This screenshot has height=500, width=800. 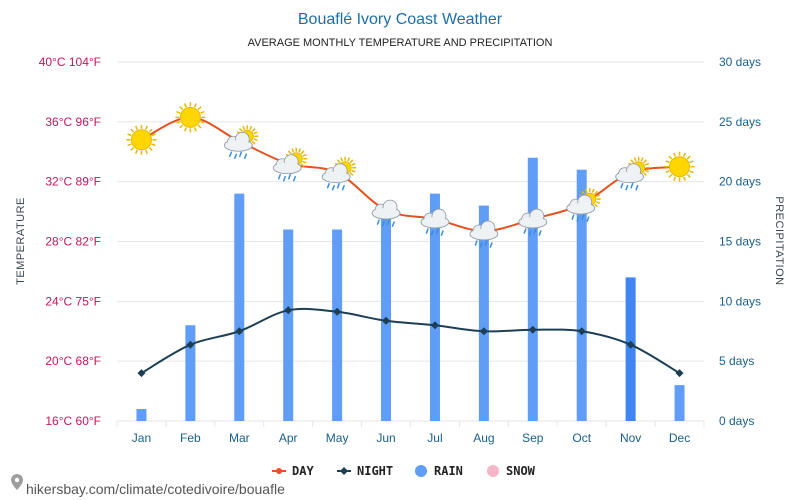 What do you see at coordinates (533, 438) in the screenshot?
I see `x-tick-label: Sep` at bounding box center [533, 438].